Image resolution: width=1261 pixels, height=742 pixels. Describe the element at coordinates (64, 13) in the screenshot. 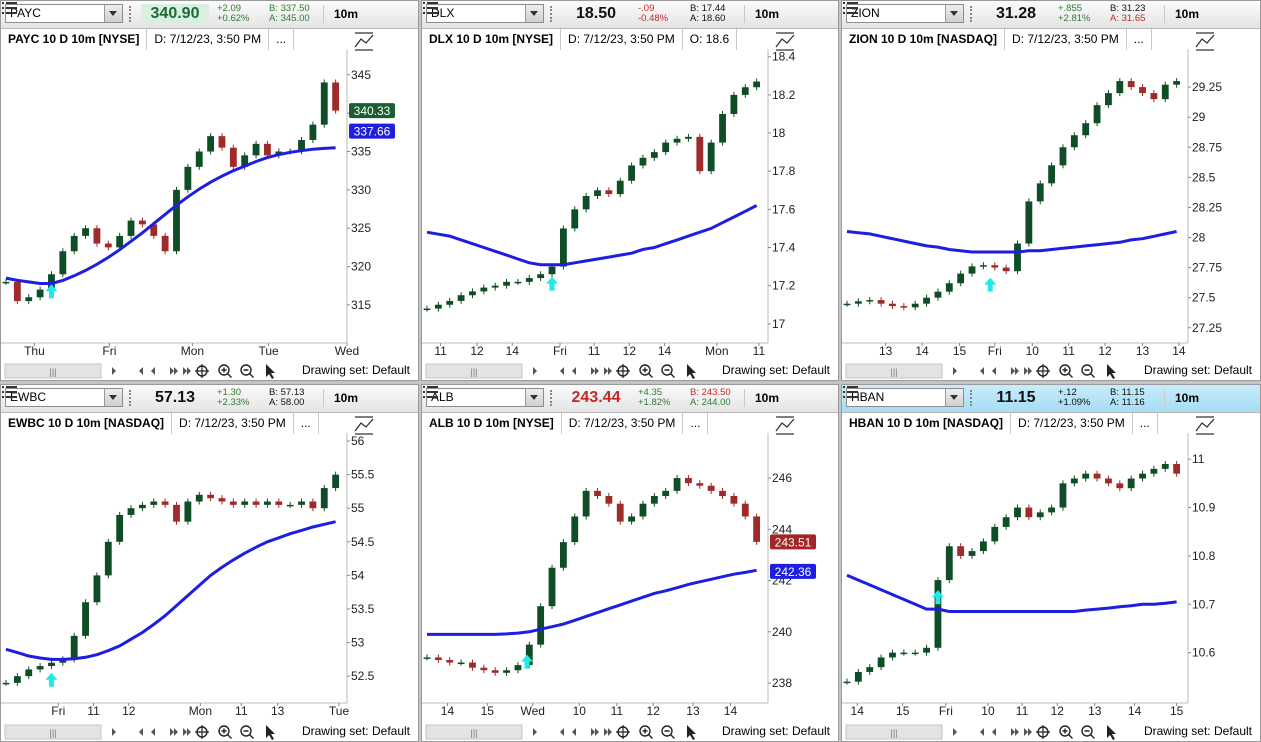

I see `symbol-input: PAYC` at that location.